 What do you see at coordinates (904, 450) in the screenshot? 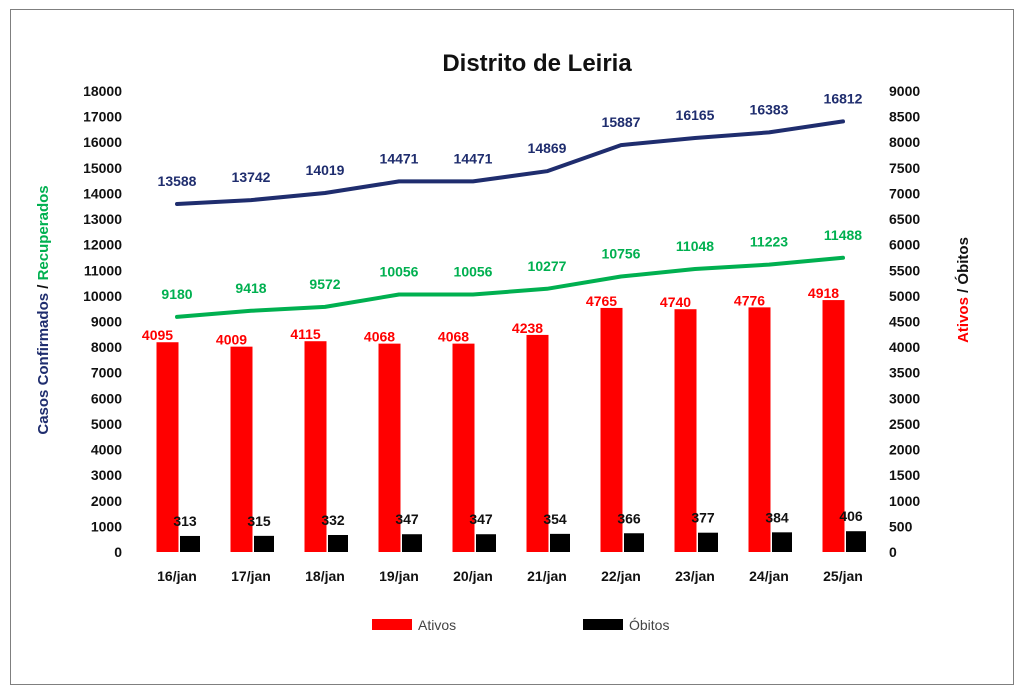
I see `right-tick-label: 2000` at bounding box center [904, 450].